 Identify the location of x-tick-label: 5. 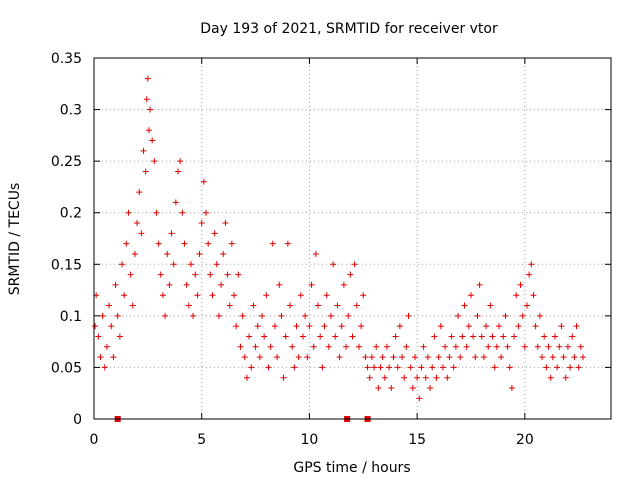
(201, 440).